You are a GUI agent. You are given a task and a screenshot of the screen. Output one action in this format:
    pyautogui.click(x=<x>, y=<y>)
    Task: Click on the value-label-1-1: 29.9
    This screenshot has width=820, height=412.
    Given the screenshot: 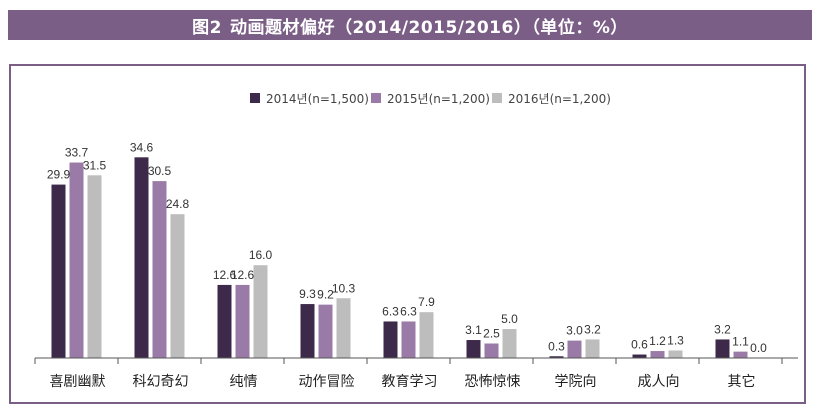 What is the action you would take?
    pyautogui.click(x=59, y=175)
    